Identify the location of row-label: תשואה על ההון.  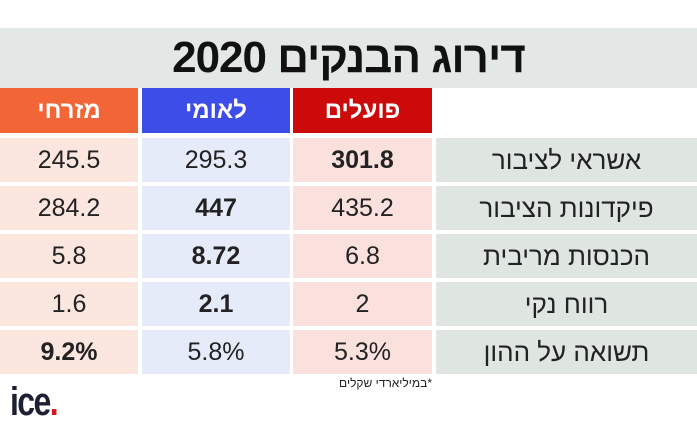
(566, 352).